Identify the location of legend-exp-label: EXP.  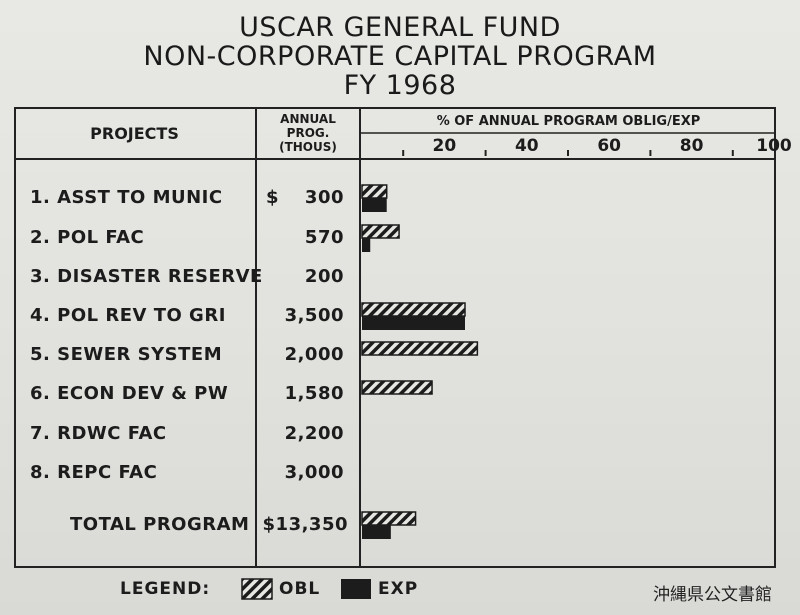
(398, 589).